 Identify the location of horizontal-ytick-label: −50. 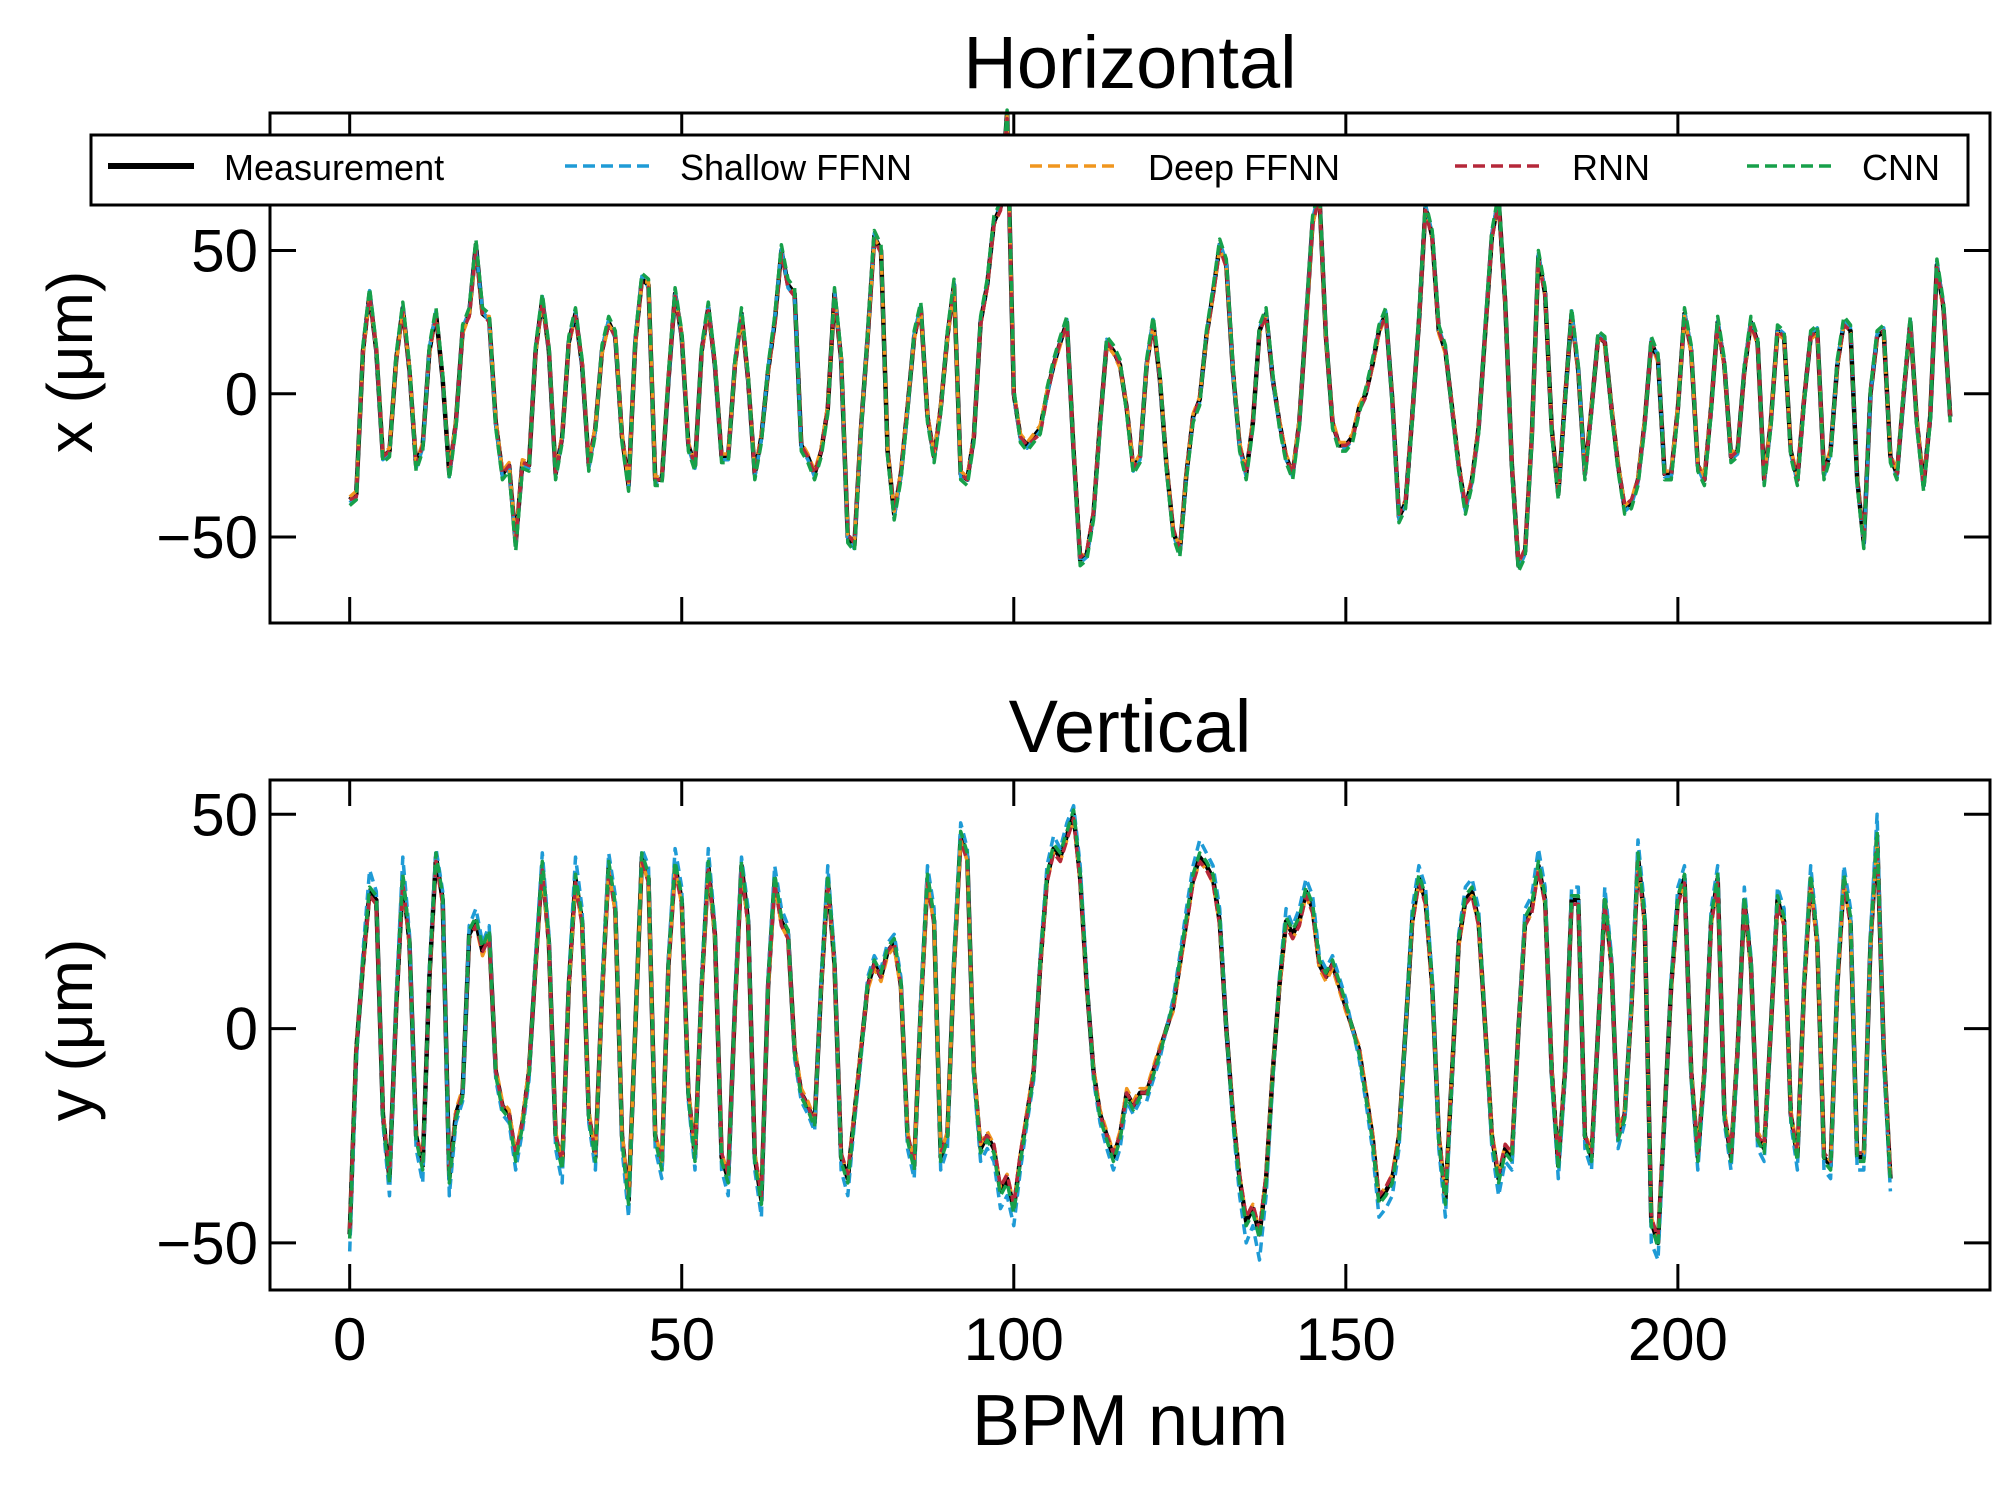
(207, 537).